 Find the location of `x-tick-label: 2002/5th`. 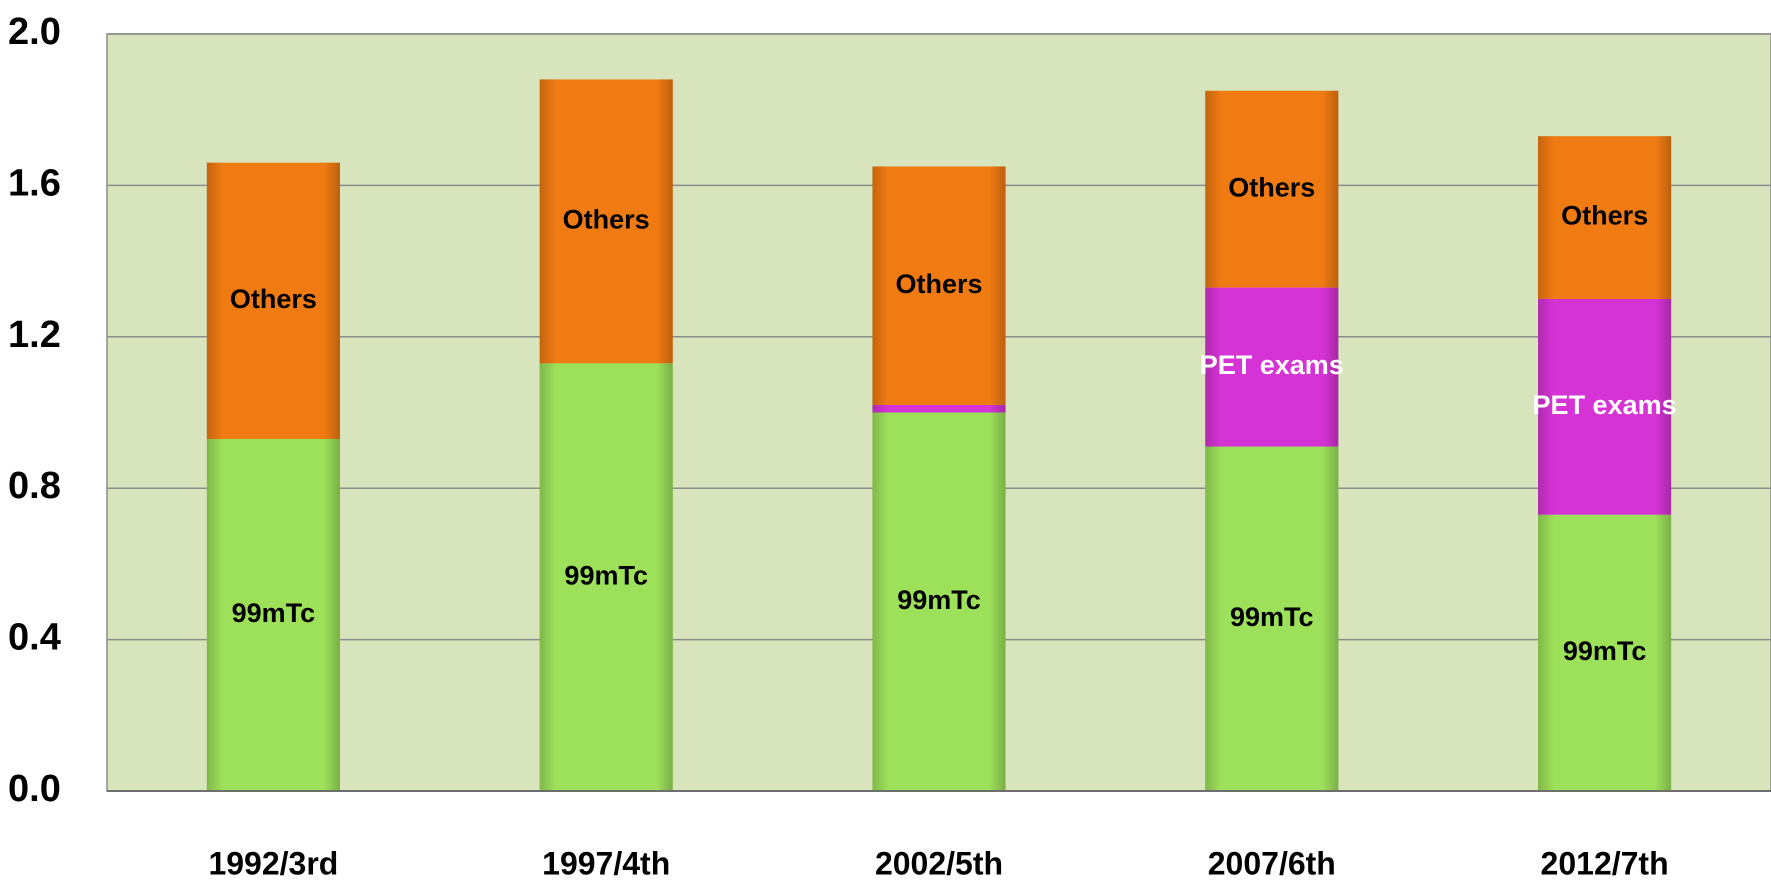

x-tick-label: 2002/5th is located at coordinates (939, 863).